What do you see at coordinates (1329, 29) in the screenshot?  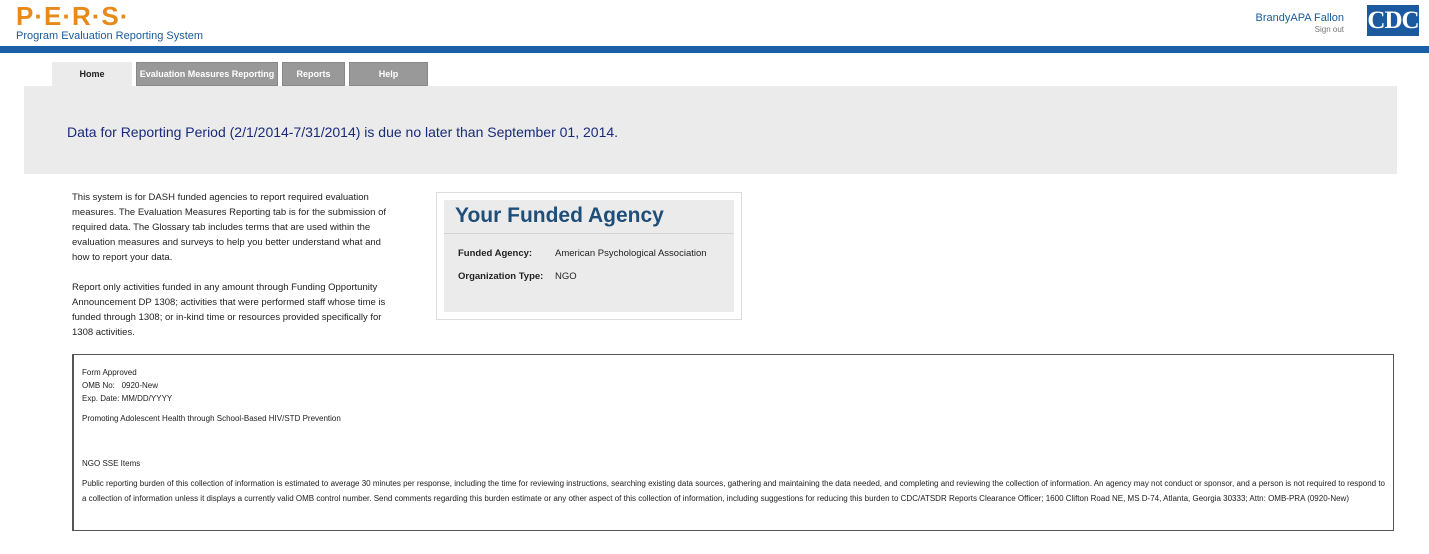 I see `sign-out-link: Sign out` at bounding box center [1329, 29].